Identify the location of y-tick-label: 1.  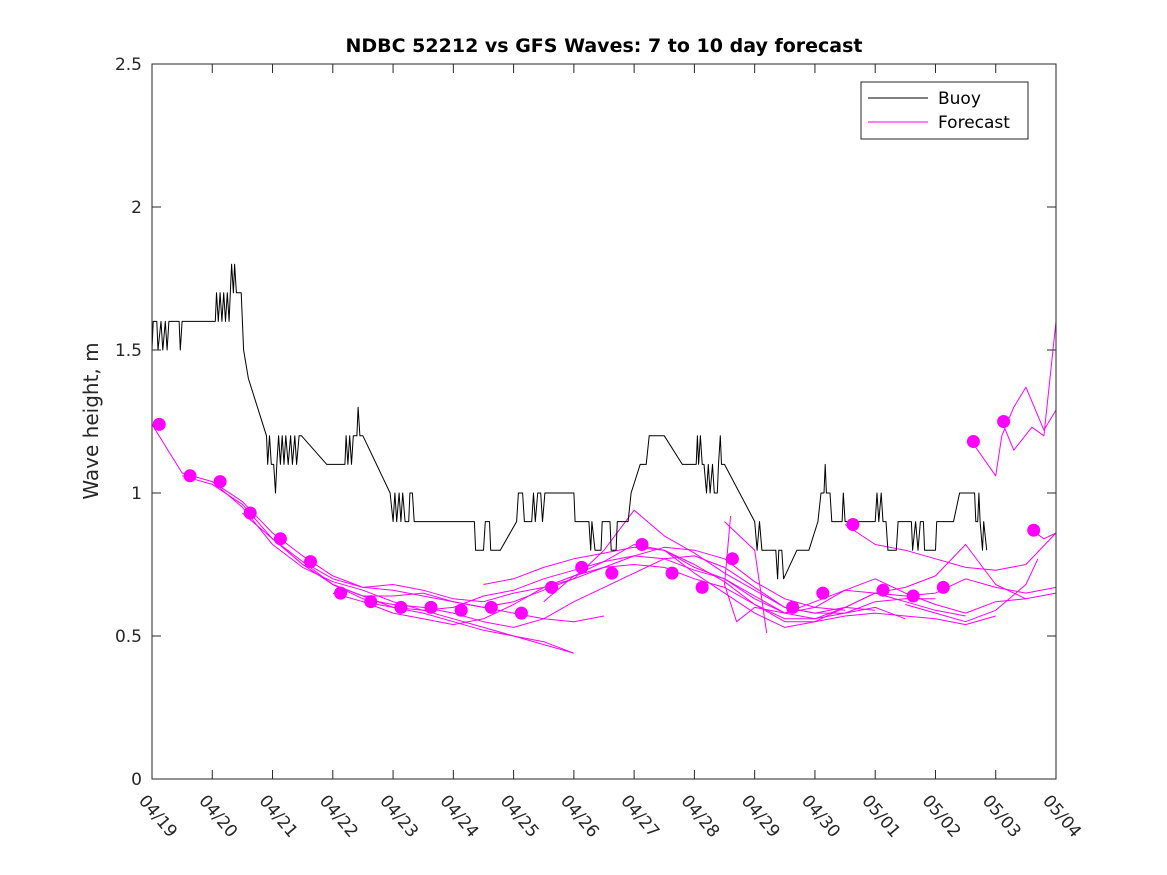
(136, 494).